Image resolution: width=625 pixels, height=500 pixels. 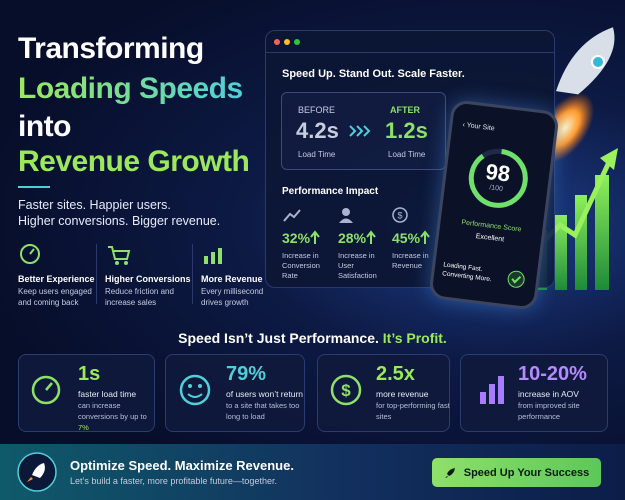 I want to click on impact-value: 32%, so click(x=296, y=238).